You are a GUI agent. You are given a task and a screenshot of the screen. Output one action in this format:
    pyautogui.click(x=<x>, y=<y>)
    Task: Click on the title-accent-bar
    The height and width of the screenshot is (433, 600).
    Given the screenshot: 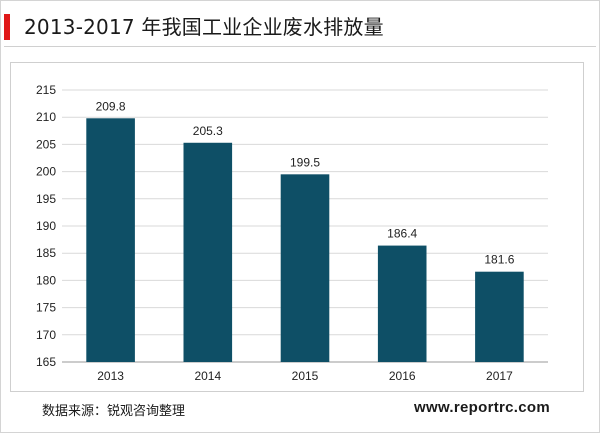 What is the action you would take?
    pyautogui.click(x=7, y=27)
    